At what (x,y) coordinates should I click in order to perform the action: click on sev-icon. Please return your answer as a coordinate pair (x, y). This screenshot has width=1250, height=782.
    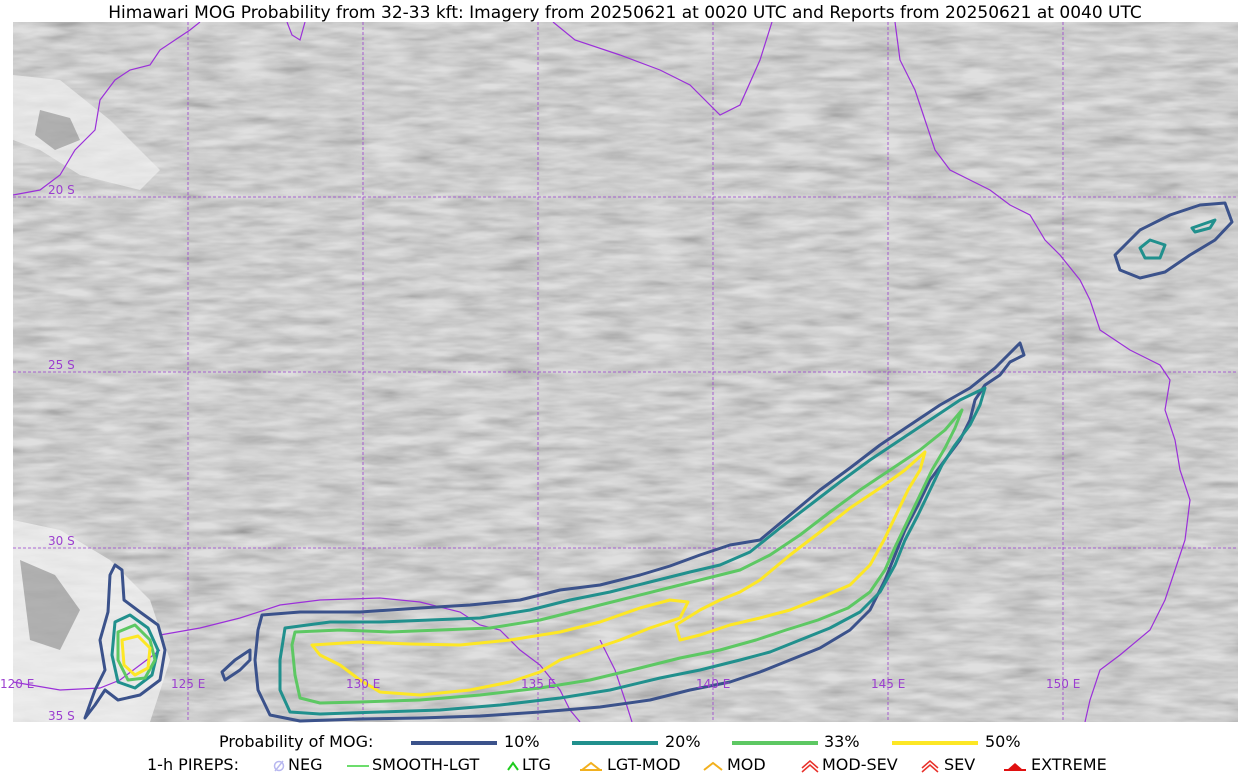
    Looking at the image, I should click on (930, 766).